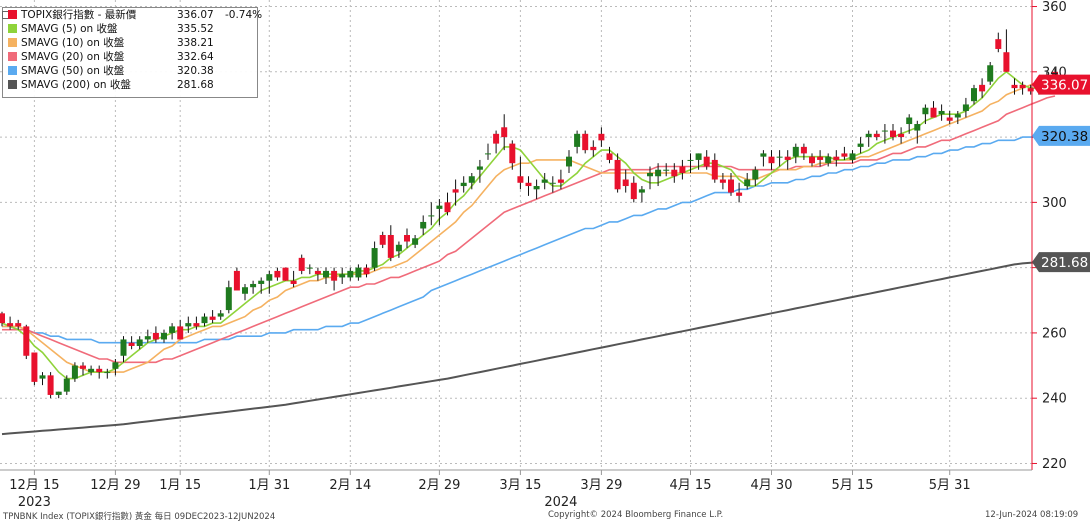  Describe the element at coordinates (79, 15) in the screenshot. I see `legend-label: TOPIX銀行指數 - 最新價` at that location.